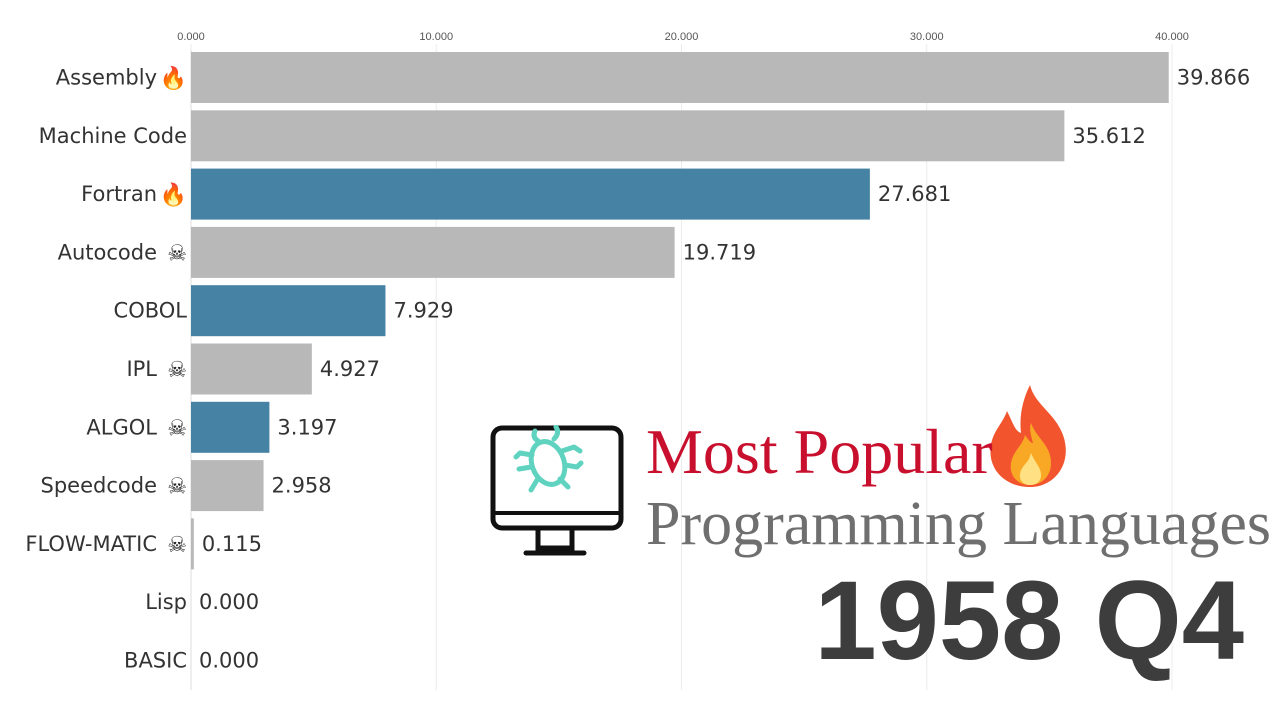 The height and width of the screenshot is (720, 1280). Describe the element at coordinates (927, 37) in the screenshot. I see `x-tick-label: 30.000` at that location.